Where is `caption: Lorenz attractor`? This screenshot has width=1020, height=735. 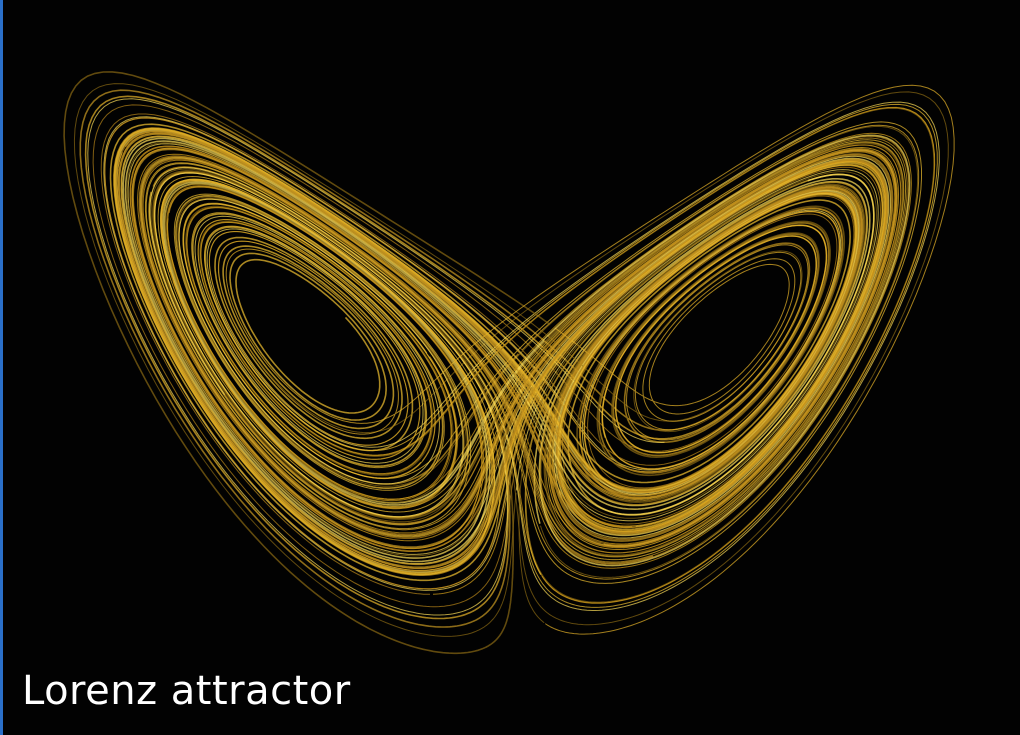 caption: Lorenz attractor is located at coordinates (186, 691).